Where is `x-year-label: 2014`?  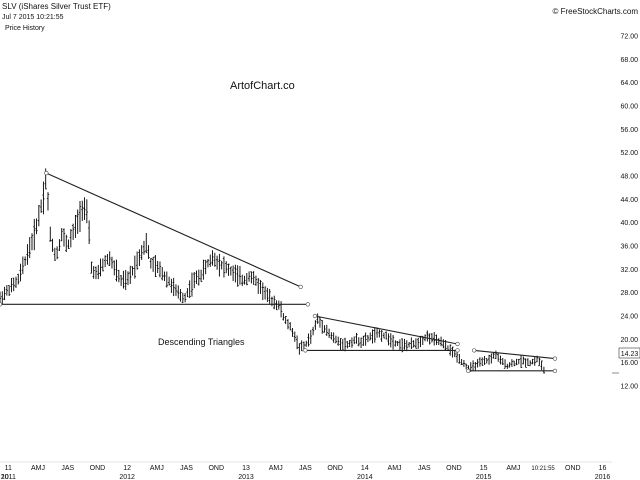
x-year-label: 2014 is located at coordinates (365, 477).